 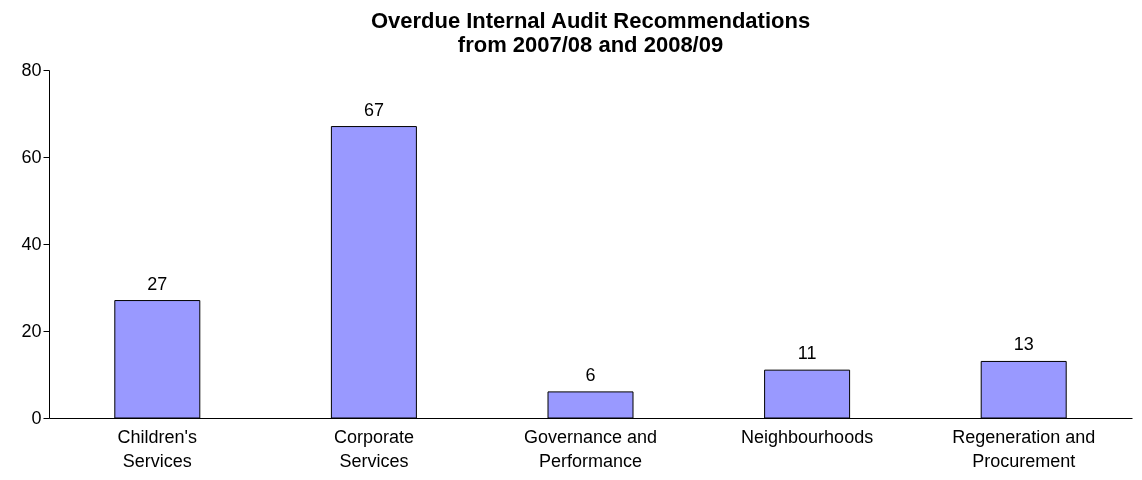 I want to click on x-tick-label: Governance and Performance, so click(x=590, y=448).